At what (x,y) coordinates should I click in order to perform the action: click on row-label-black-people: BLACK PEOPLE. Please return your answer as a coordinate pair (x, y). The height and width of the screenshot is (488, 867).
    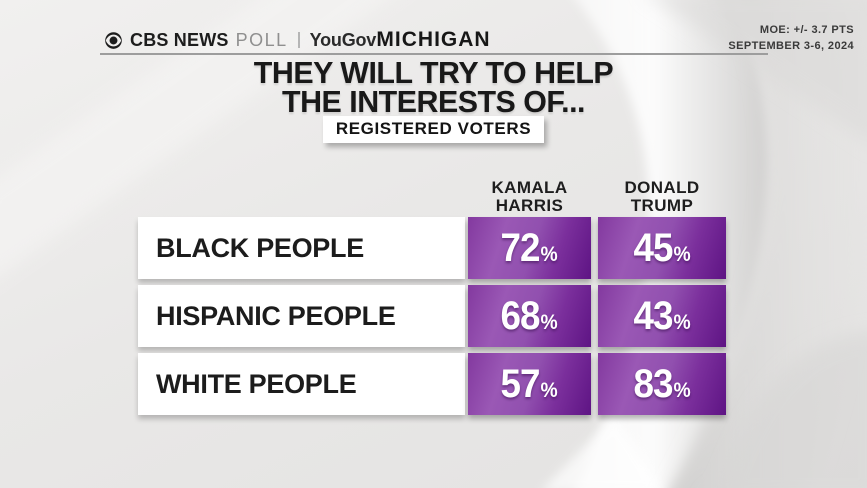
    Looking at the image, I should click on (301, 248).